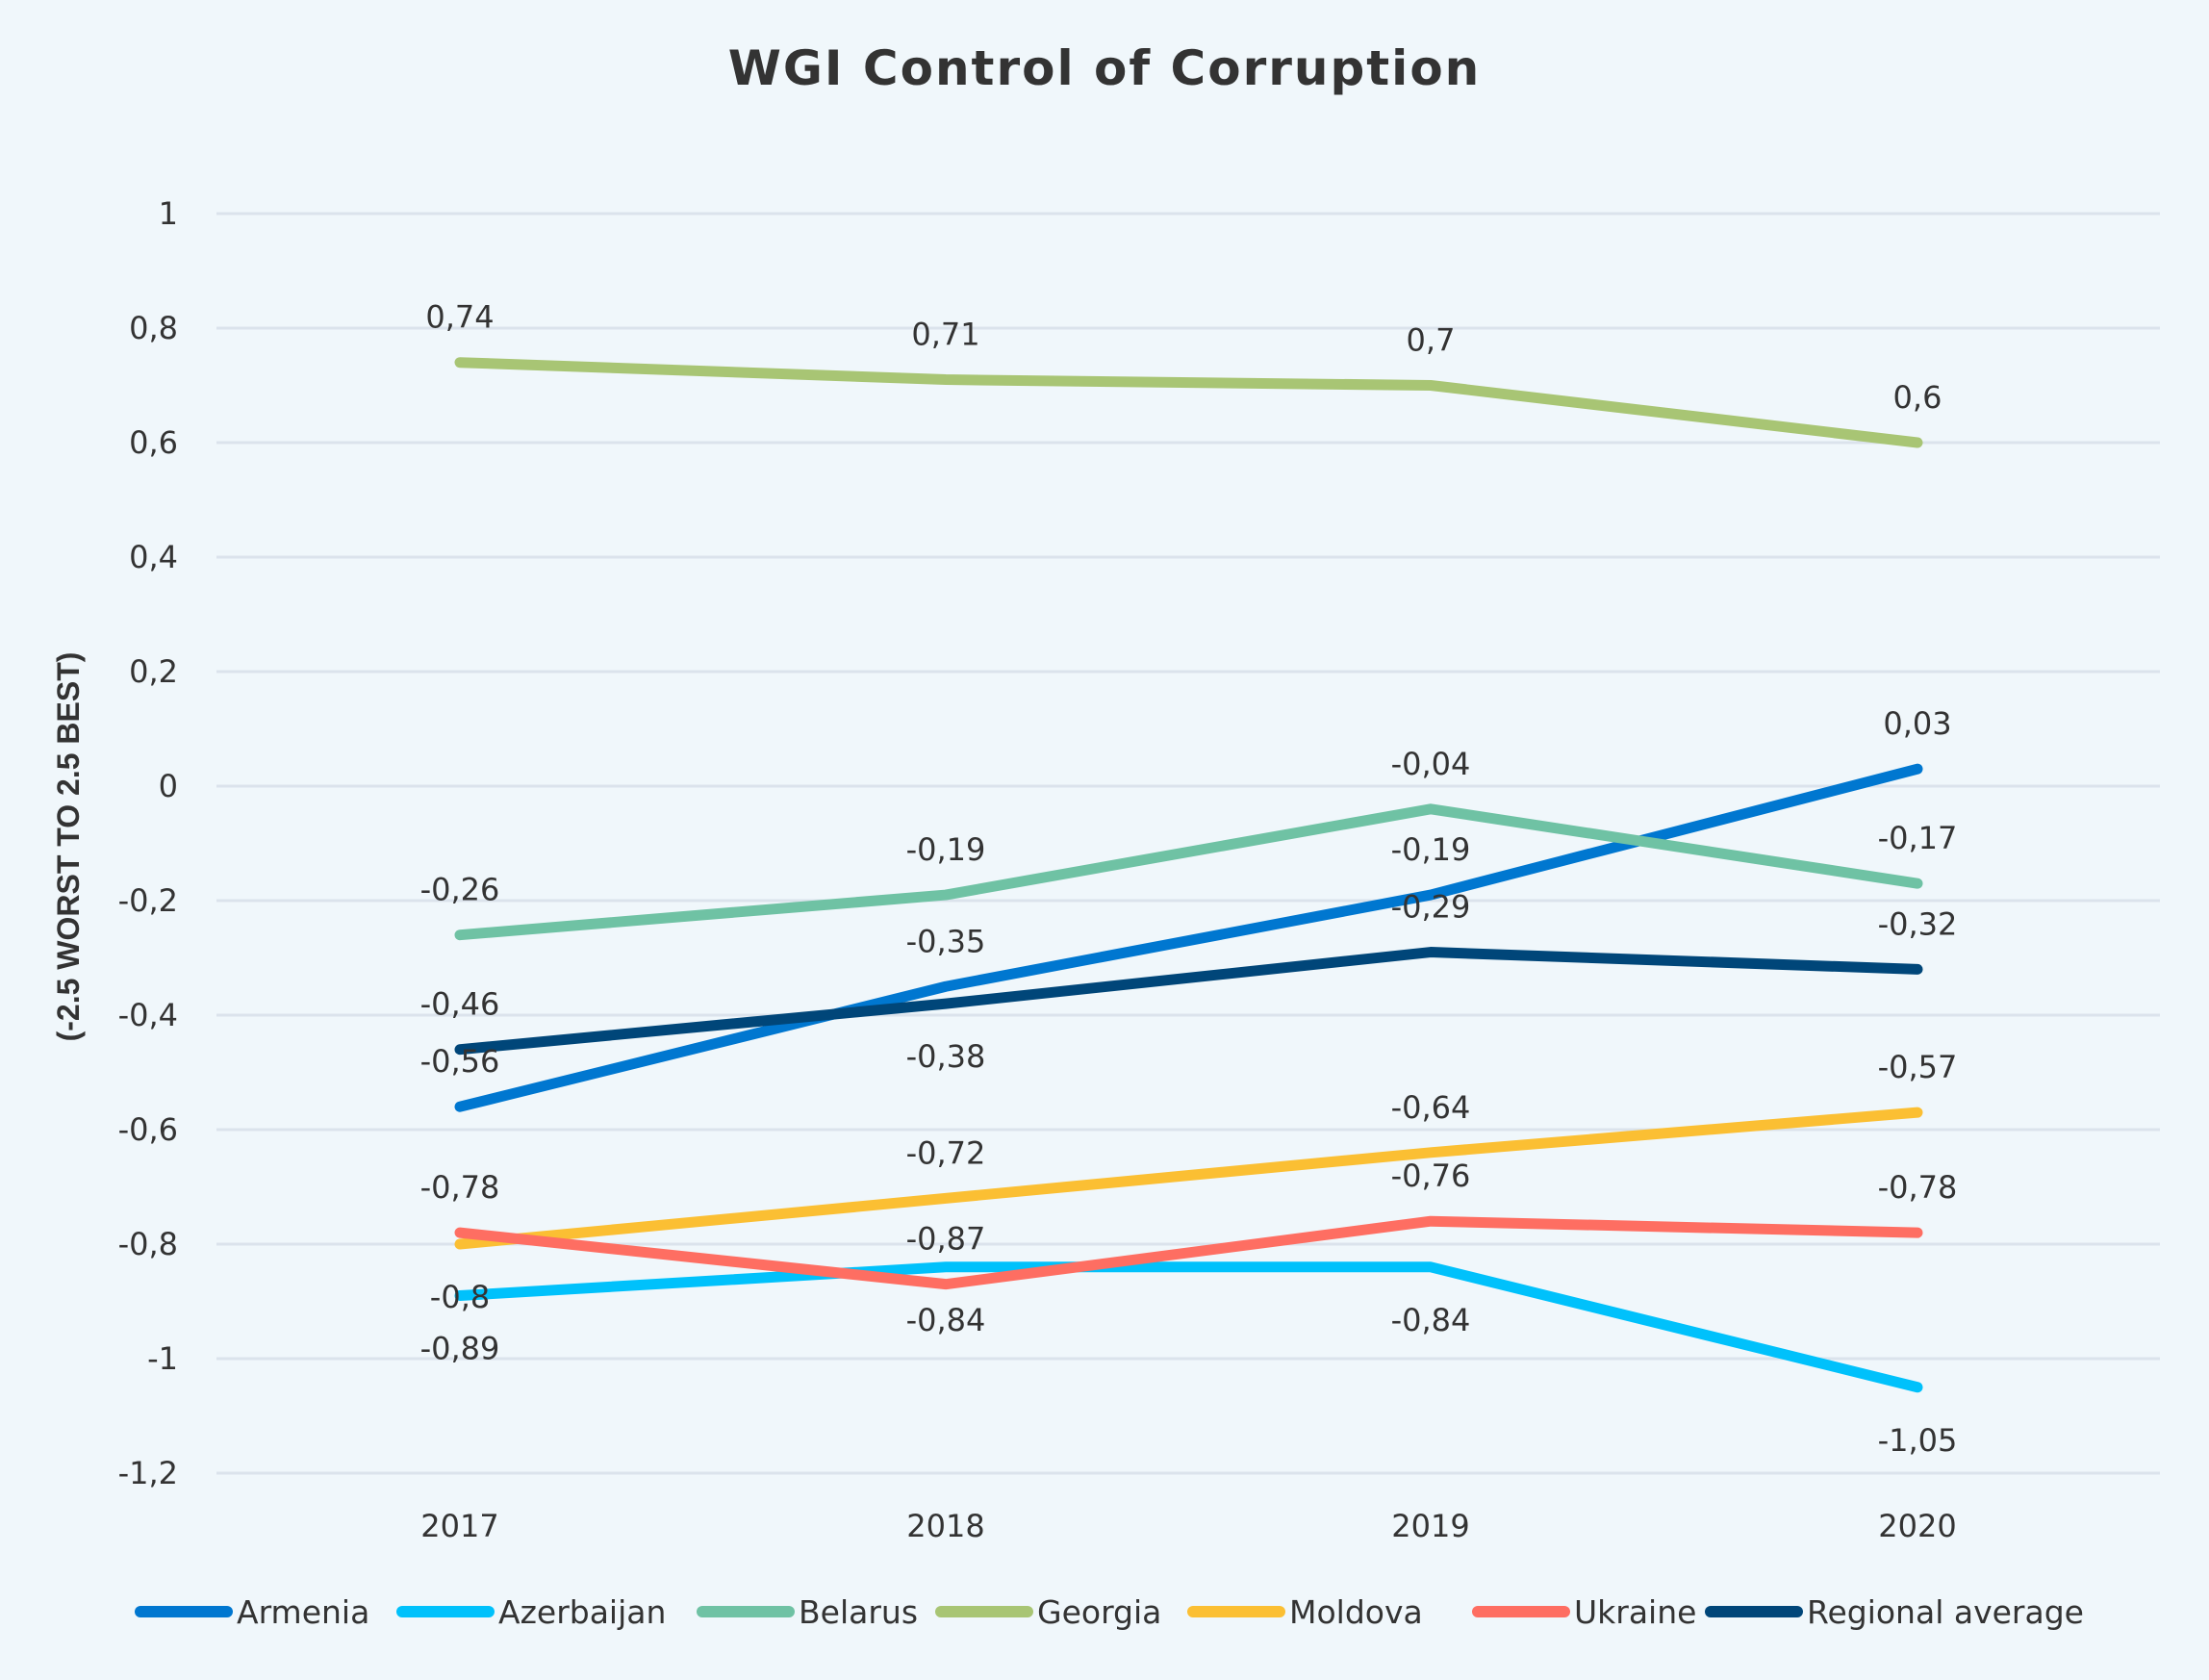  What do you see at coordinates (1917, 1526) in the screenshot?
I see `x-tick-label: 2020` at bounding box center [1917, 1526].